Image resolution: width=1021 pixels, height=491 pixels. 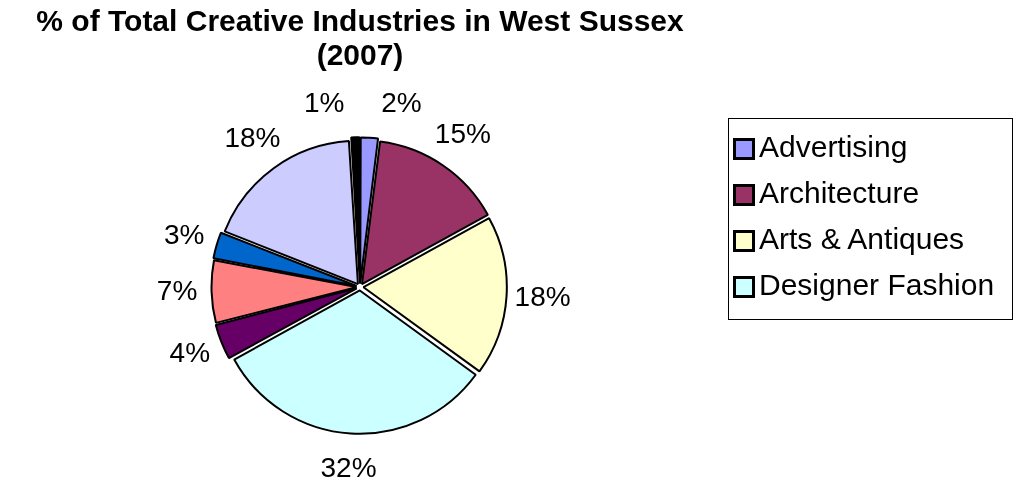 I want to click on data-label: 1%, so click(x=324, y=102).